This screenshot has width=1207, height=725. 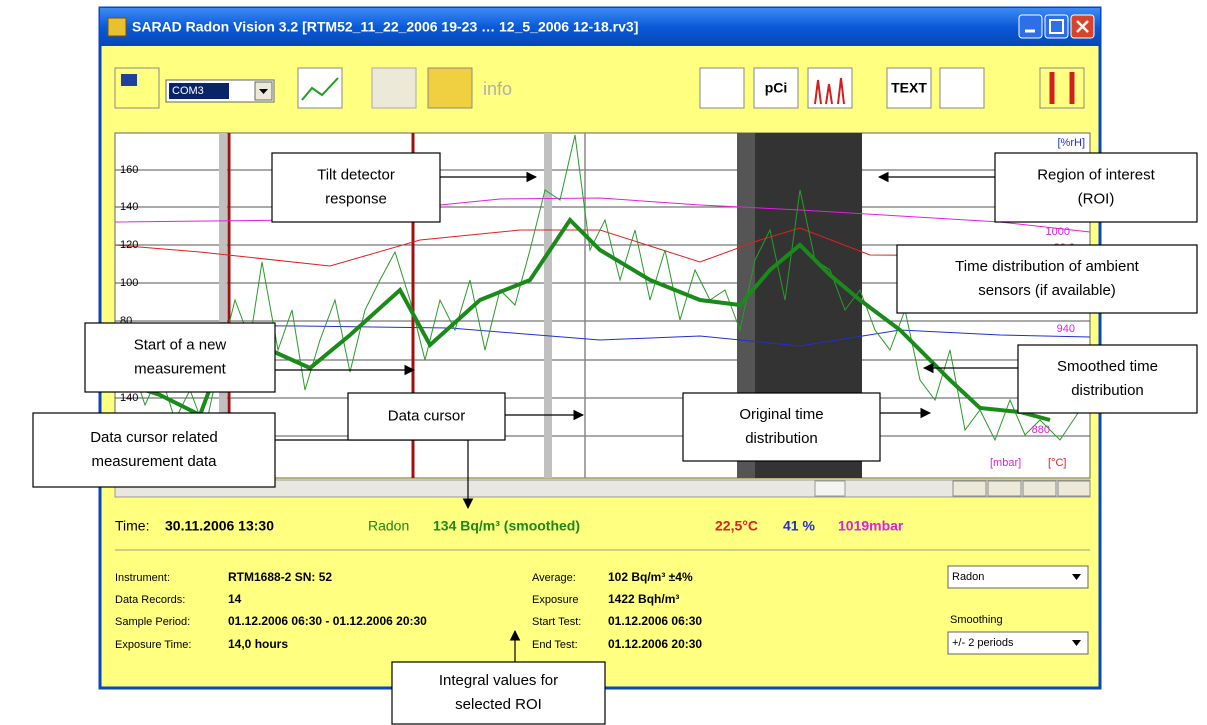 What do you see at coordinates (188, 91) in the screenshot?
I see `com-port: COM3` at bounding box center [188, 91].